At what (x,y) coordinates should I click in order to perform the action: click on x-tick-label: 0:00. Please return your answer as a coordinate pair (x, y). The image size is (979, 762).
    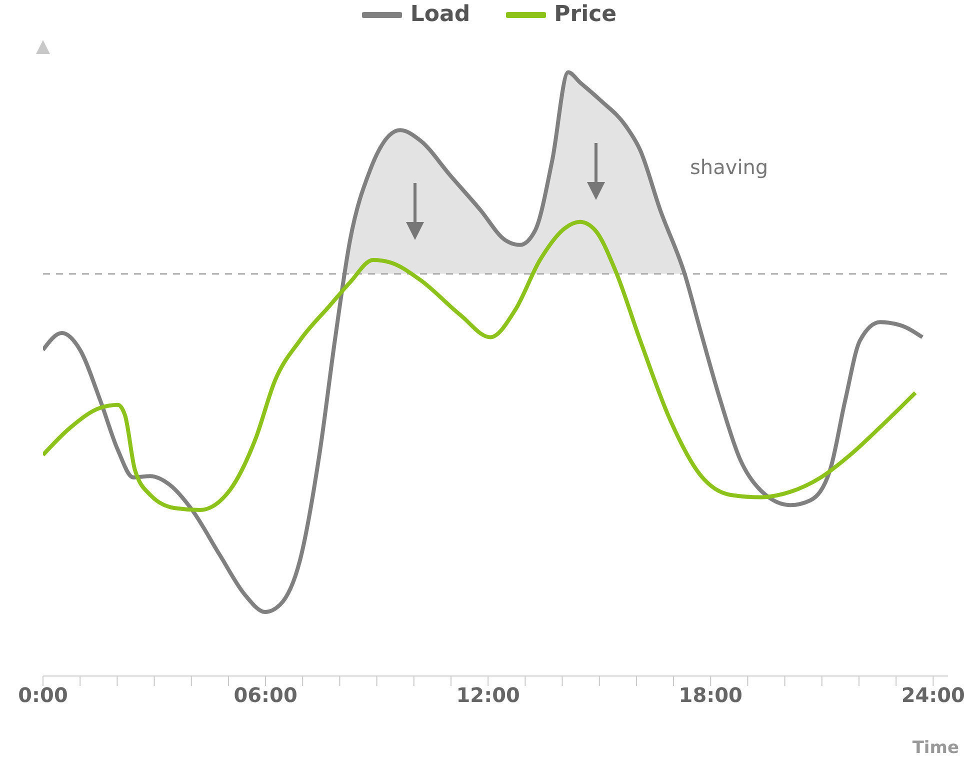
    Looking at the image, I should click on (43, 695).